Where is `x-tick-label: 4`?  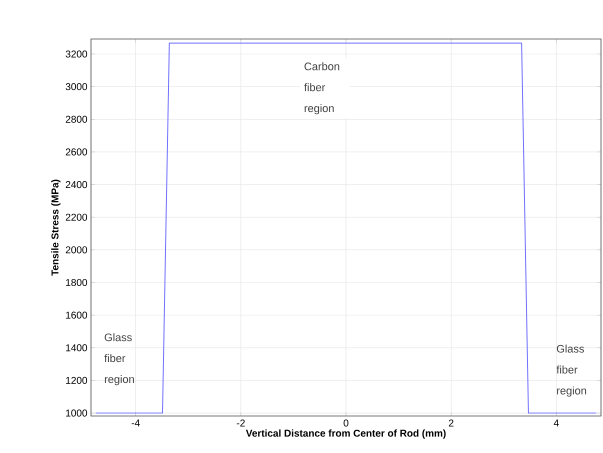 x-tick-label: 4 is located at coordinates (556, 423).